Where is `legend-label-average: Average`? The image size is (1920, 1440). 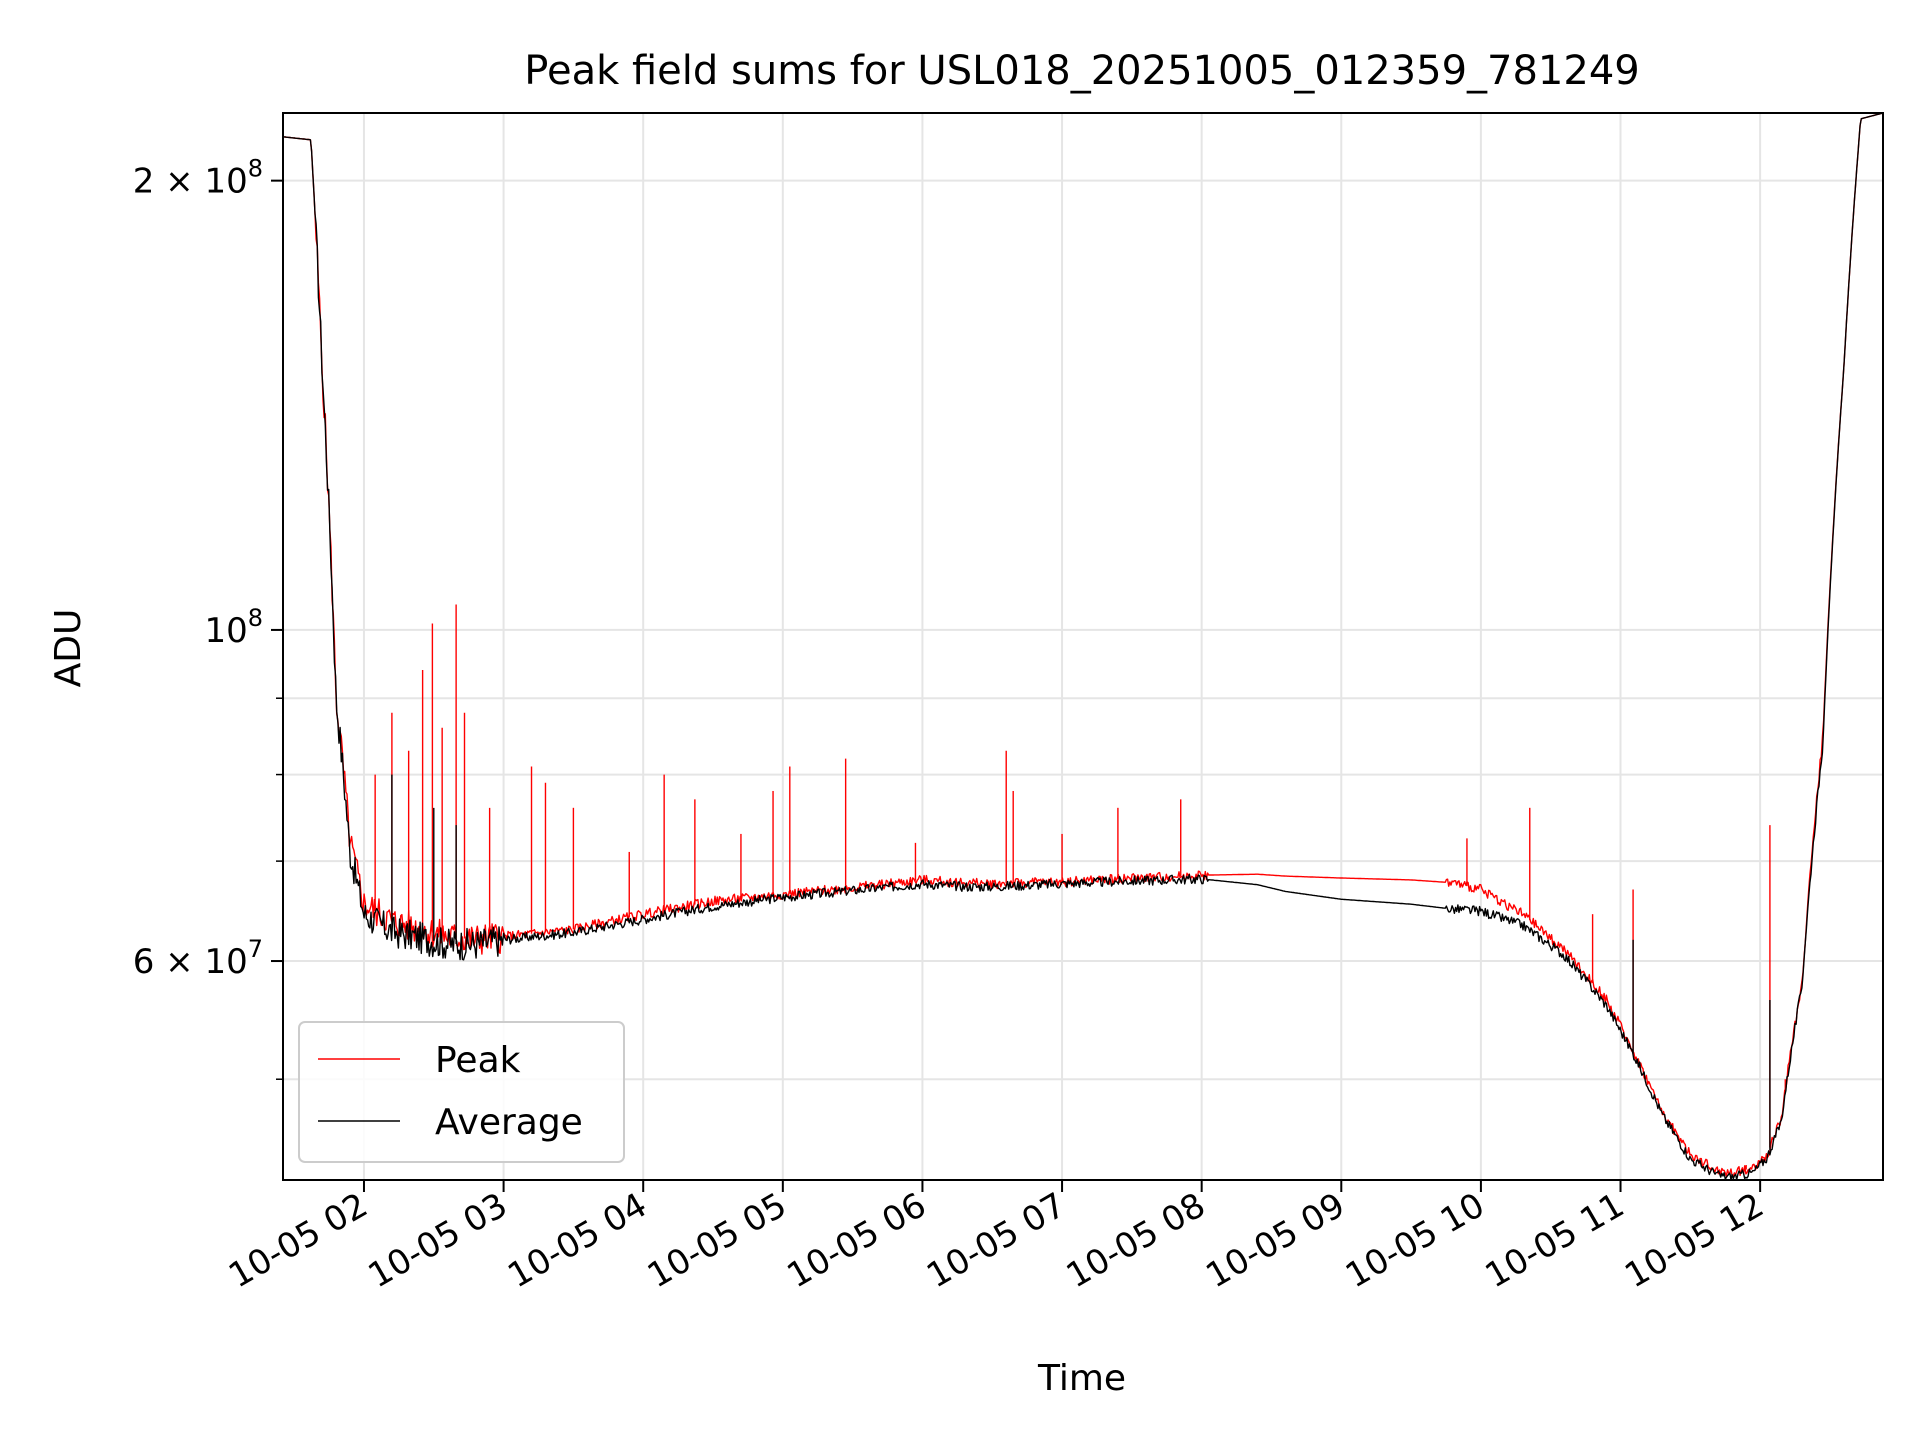 legend-label-average: Average is located at coordinates (509, 1122).